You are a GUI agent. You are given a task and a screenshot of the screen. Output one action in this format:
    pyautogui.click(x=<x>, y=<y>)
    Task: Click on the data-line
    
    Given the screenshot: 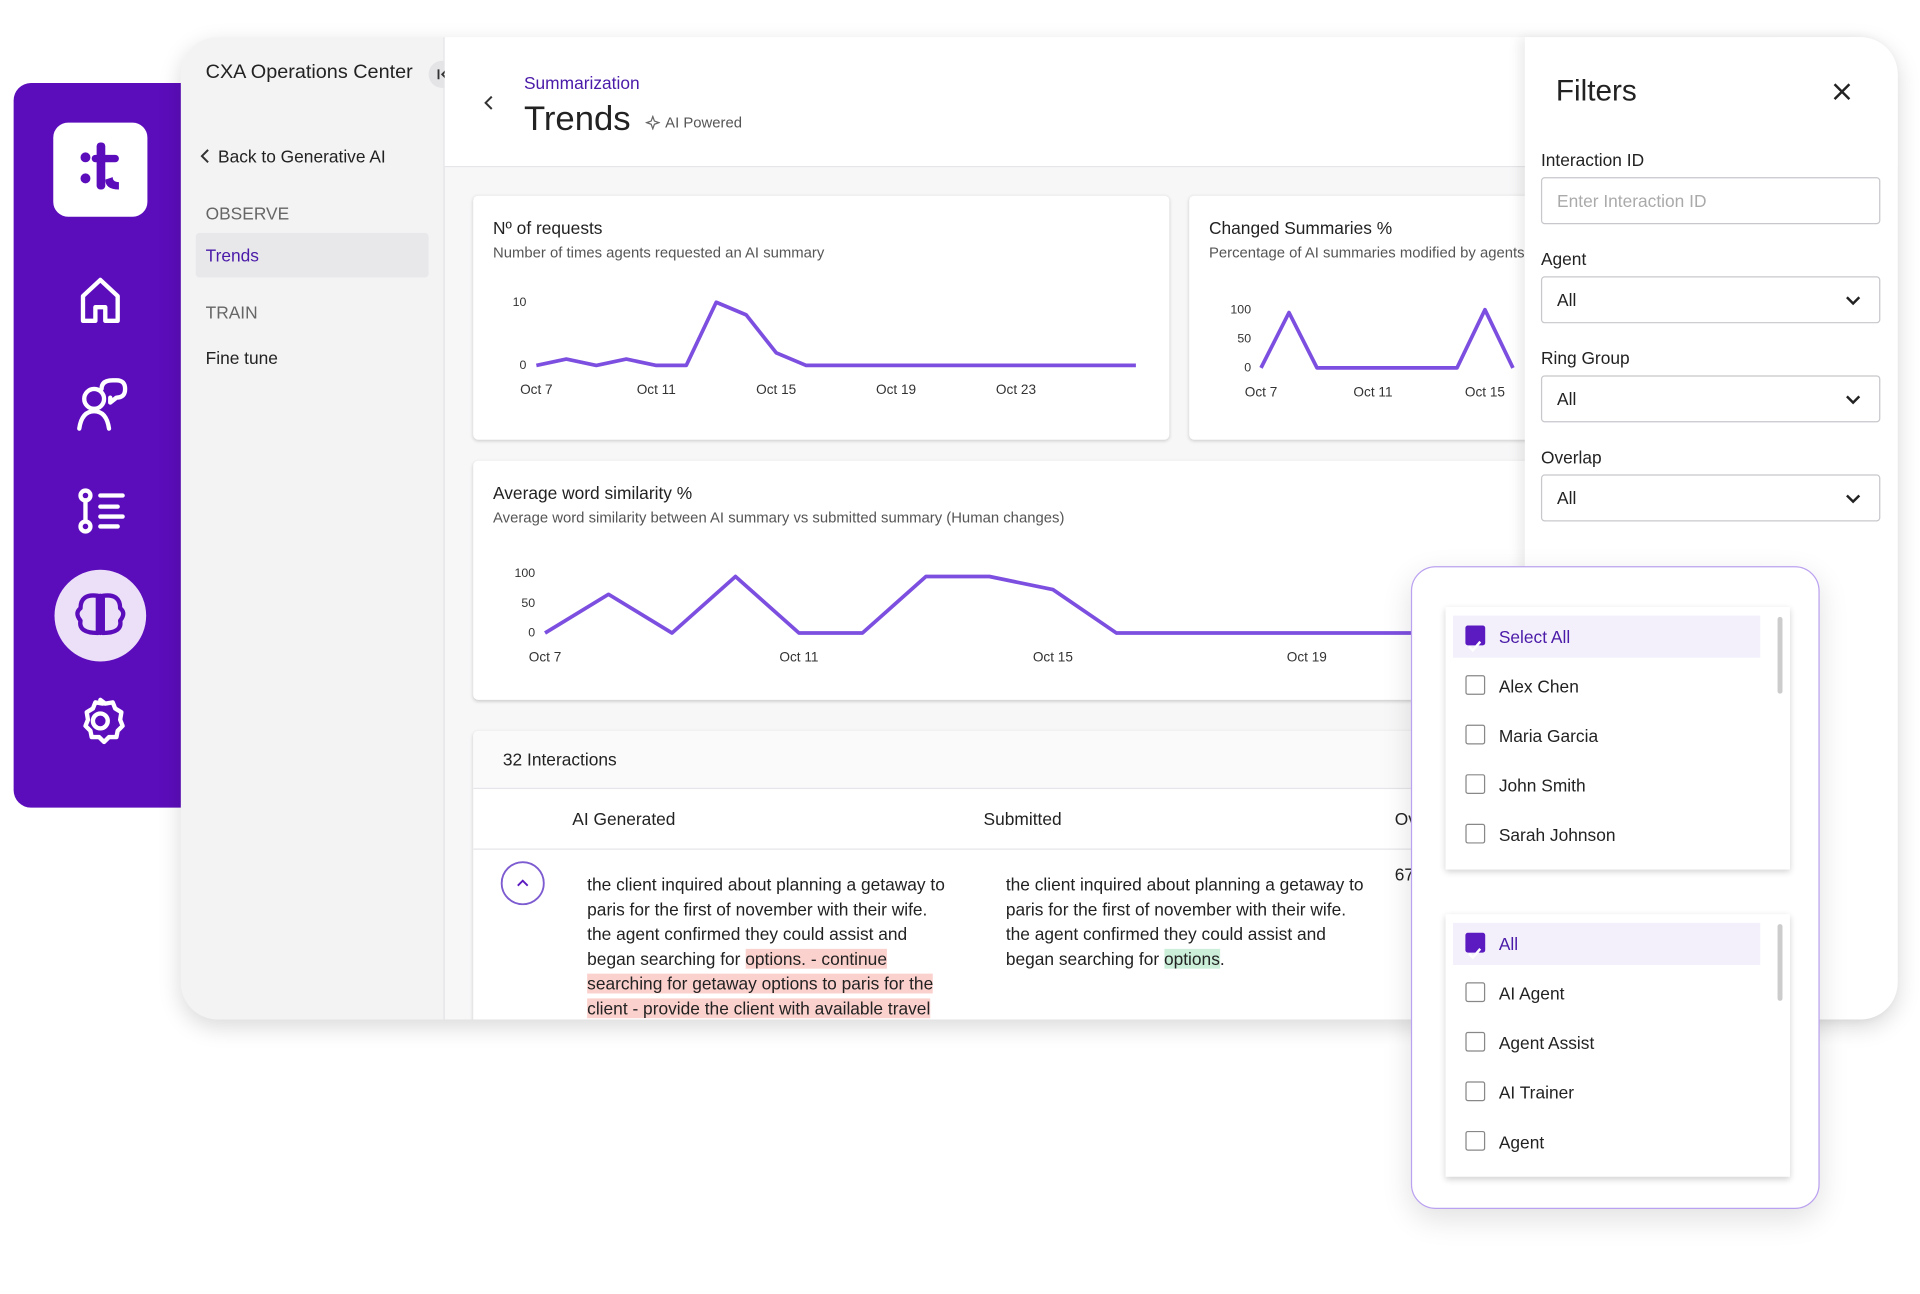 What is the action you would take?
    pyautogui.click(x=835, y=334)
    